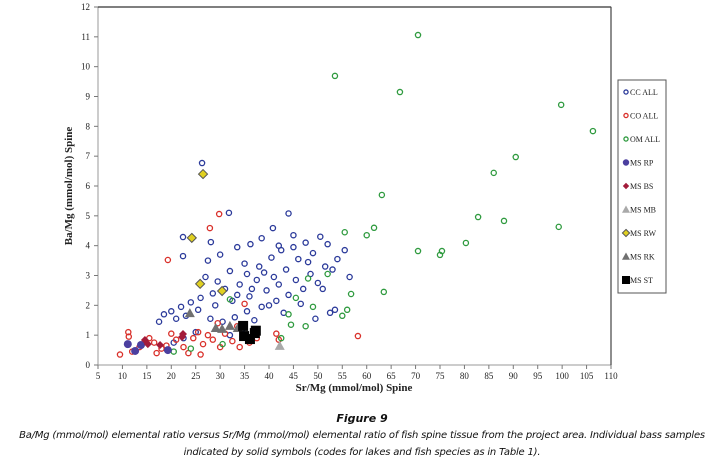 The width and height of the screenshot is (724, 467). I want to click on x-tick-label: 70, so click(416, 376).